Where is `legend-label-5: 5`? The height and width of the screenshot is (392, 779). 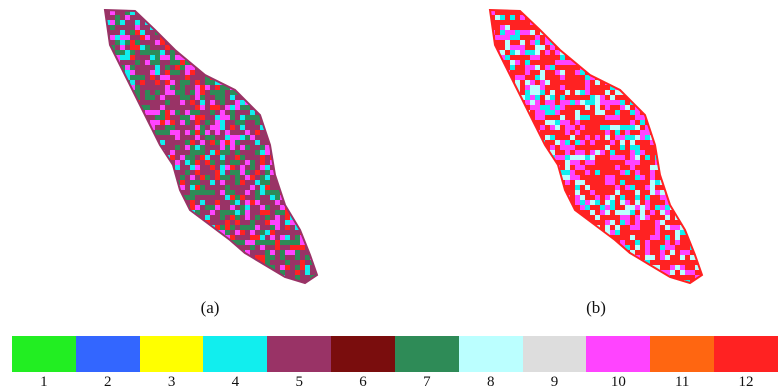
legend-label-5: 5 is located at coordinates (299, 382).